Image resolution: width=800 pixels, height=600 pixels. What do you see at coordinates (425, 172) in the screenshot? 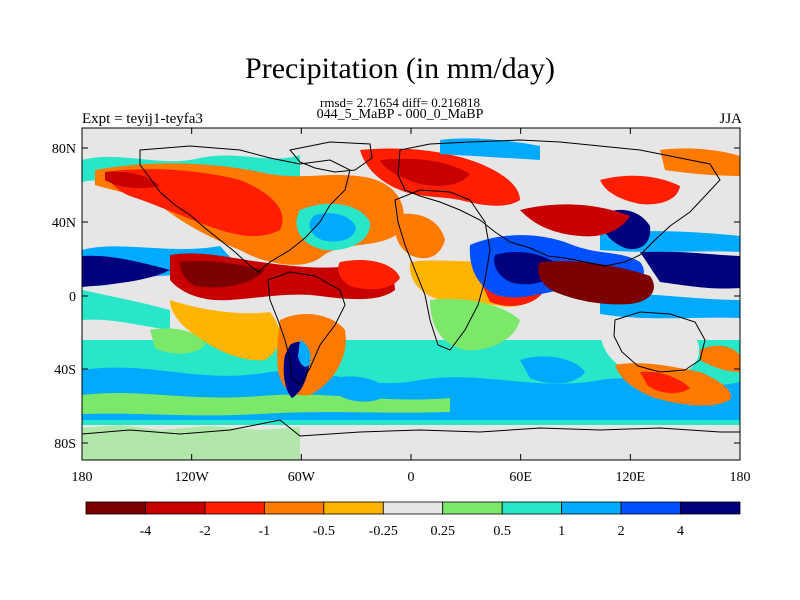
I see `scandinavia-dark-red` at bounding box center [425, 172].